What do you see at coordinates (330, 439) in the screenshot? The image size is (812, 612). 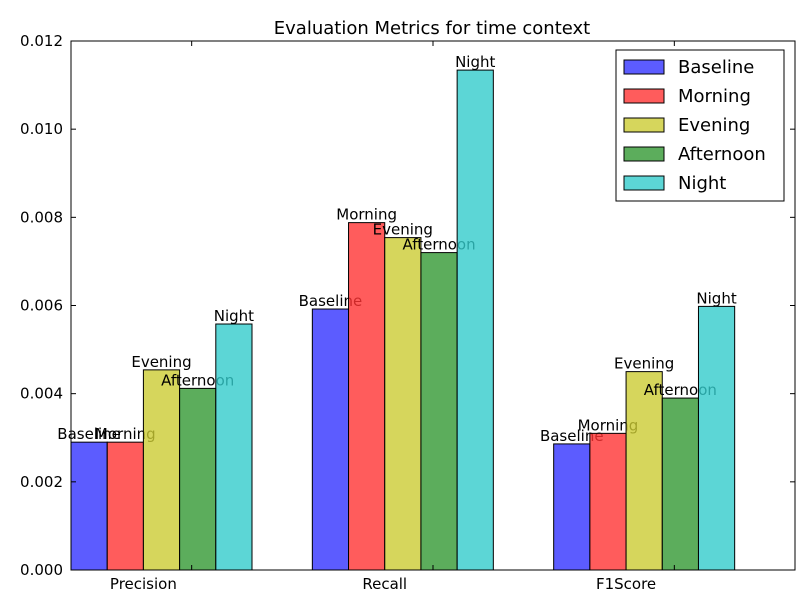 I see `bar-baseline-recall` at bounding box center [330, 439].